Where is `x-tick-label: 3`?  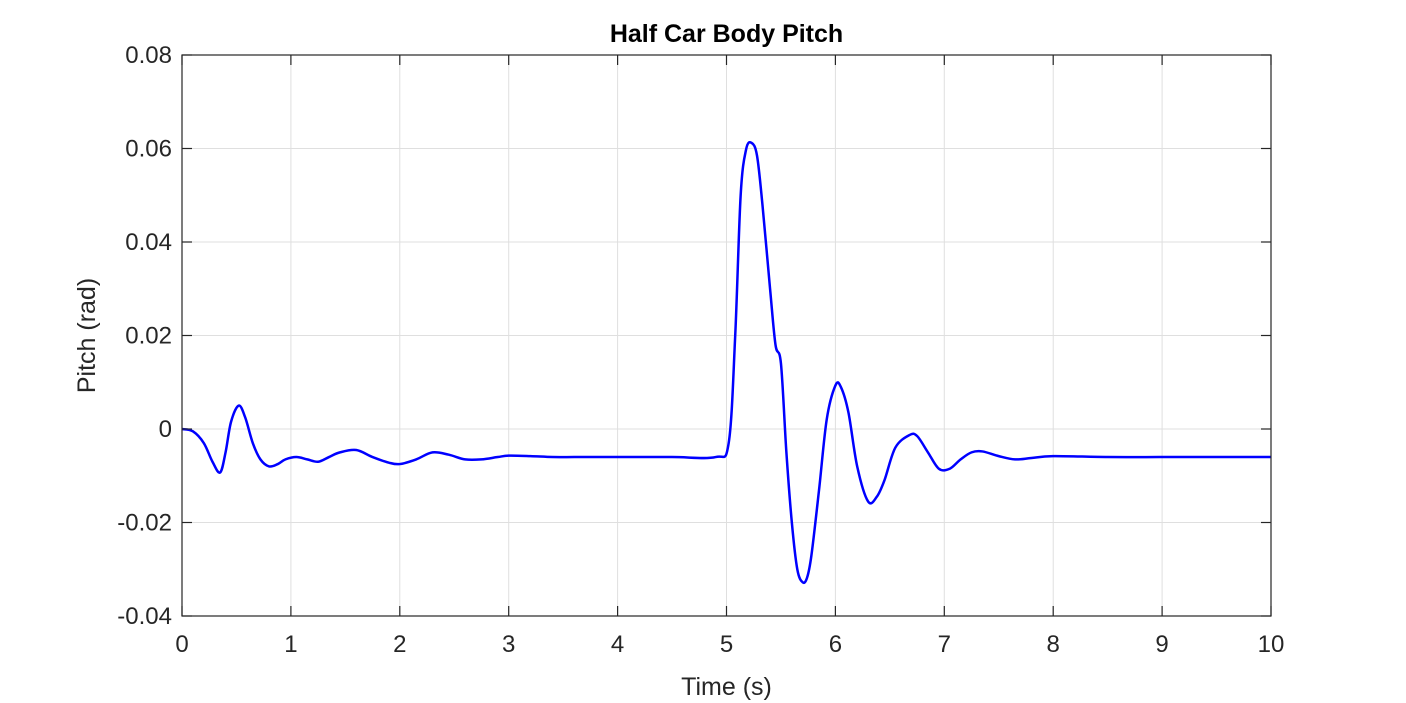 x-tick-label: 3 is located at coordinates (508, 644).